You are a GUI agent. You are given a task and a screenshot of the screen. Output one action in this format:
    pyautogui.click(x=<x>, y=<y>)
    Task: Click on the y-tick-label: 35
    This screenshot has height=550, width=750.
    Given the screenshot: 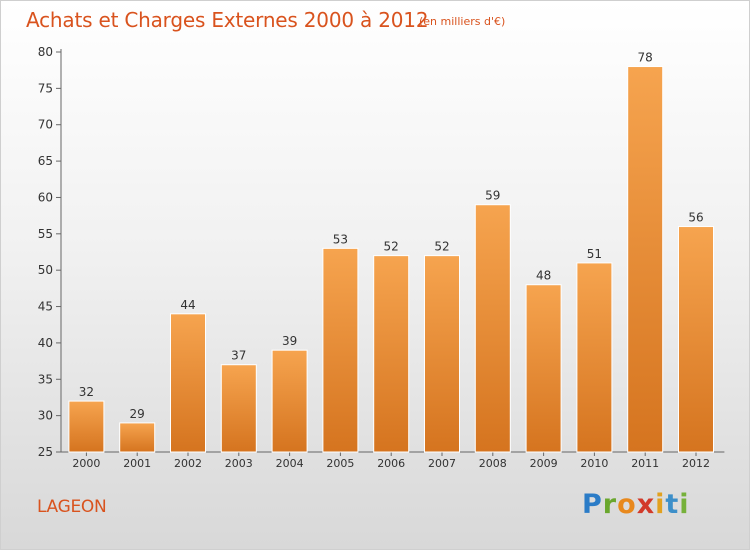 What is the action you would take?
    pyautogui.click(x=45, y=379)
    